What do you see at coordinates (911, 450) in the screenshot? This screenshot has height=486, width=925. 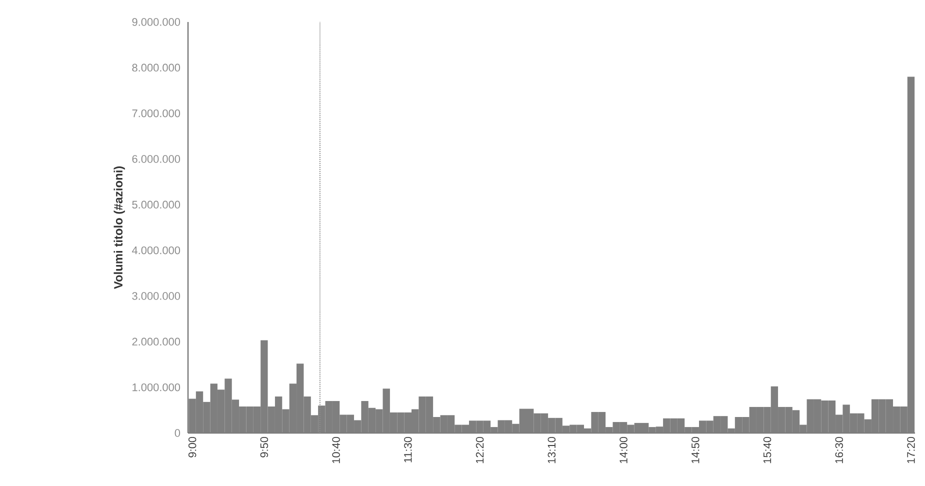 I see `x-tick-label: 17:20` at bounding box center [911, 450].